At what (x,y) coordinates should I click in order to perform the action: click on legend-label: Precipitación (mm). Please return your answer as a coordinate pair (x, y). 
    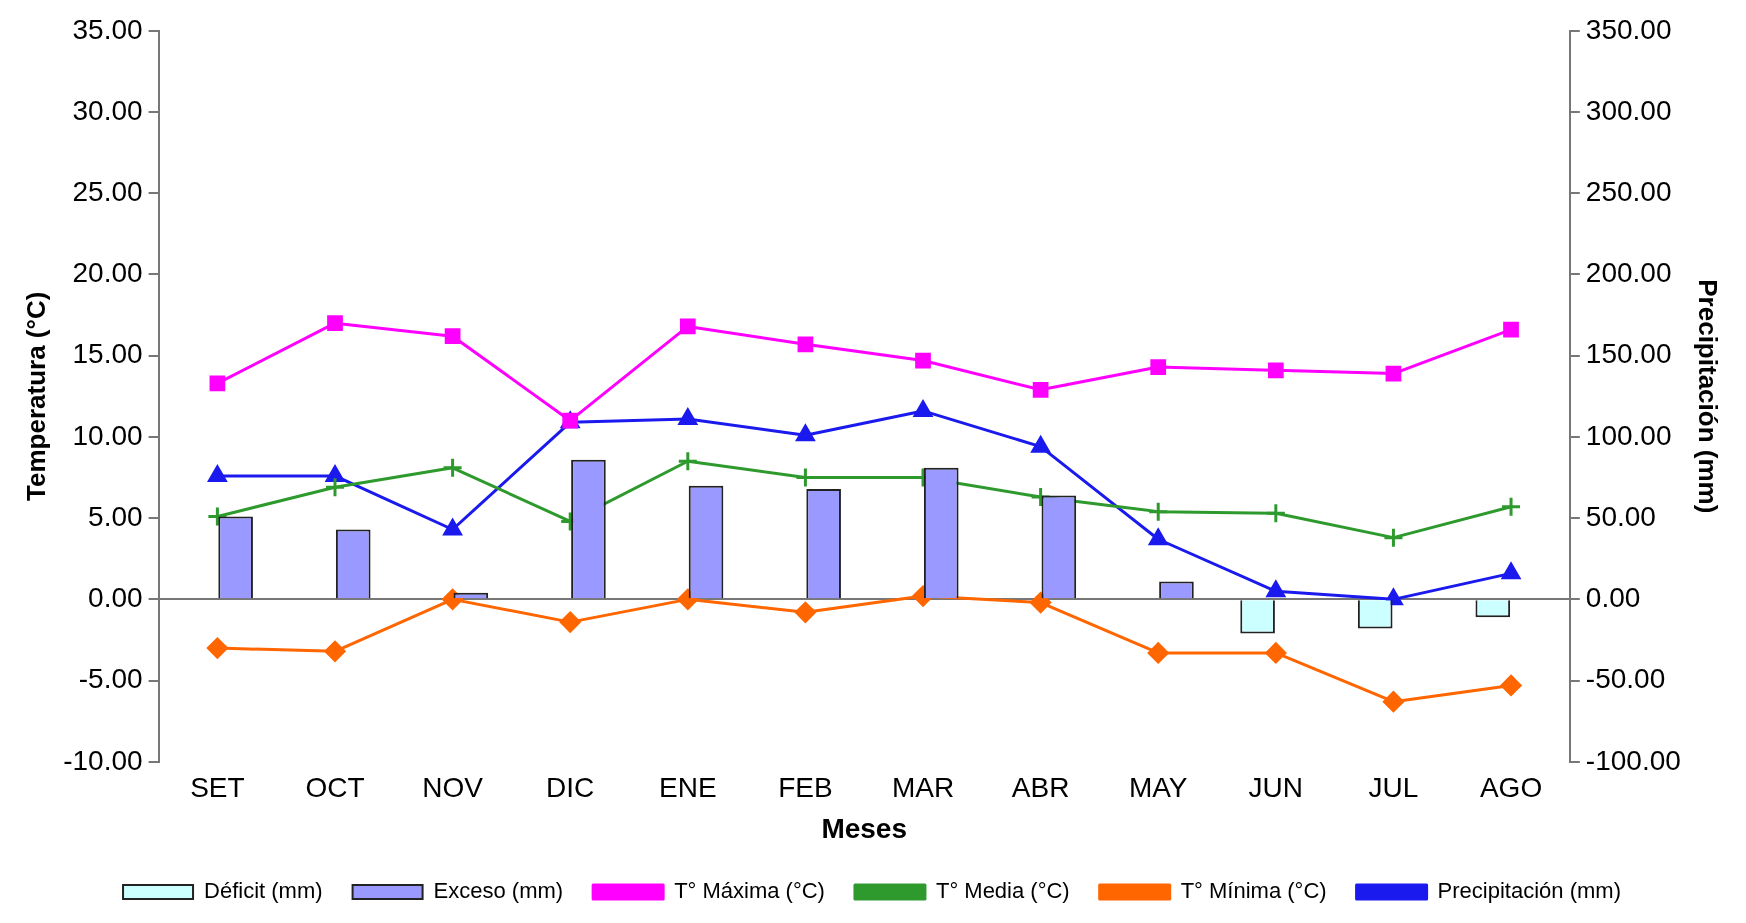
    Looking at the image, I should click on (1529, 891).